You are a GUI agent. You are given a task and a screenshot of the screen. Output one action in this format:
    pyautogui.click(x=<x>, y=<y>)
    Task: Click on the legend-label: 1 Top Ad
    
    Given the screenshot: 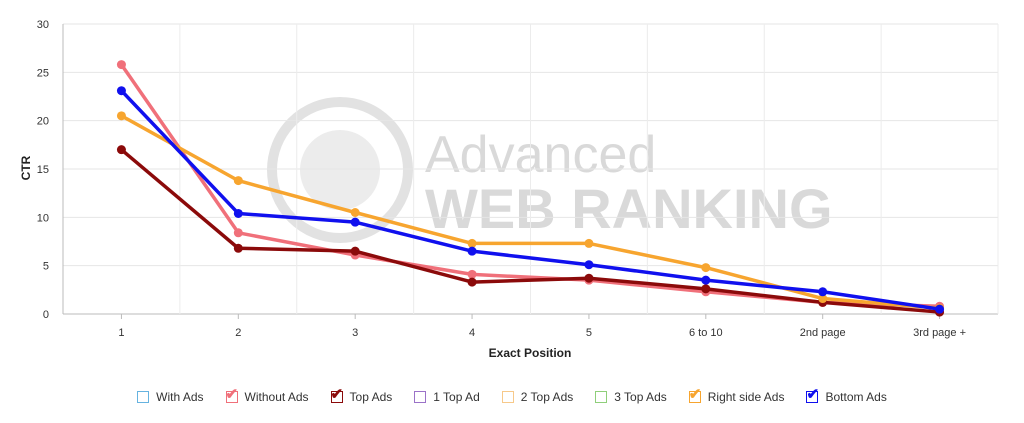 What is the action you would take?
    pyautogui.click(x=456, y=397)
    